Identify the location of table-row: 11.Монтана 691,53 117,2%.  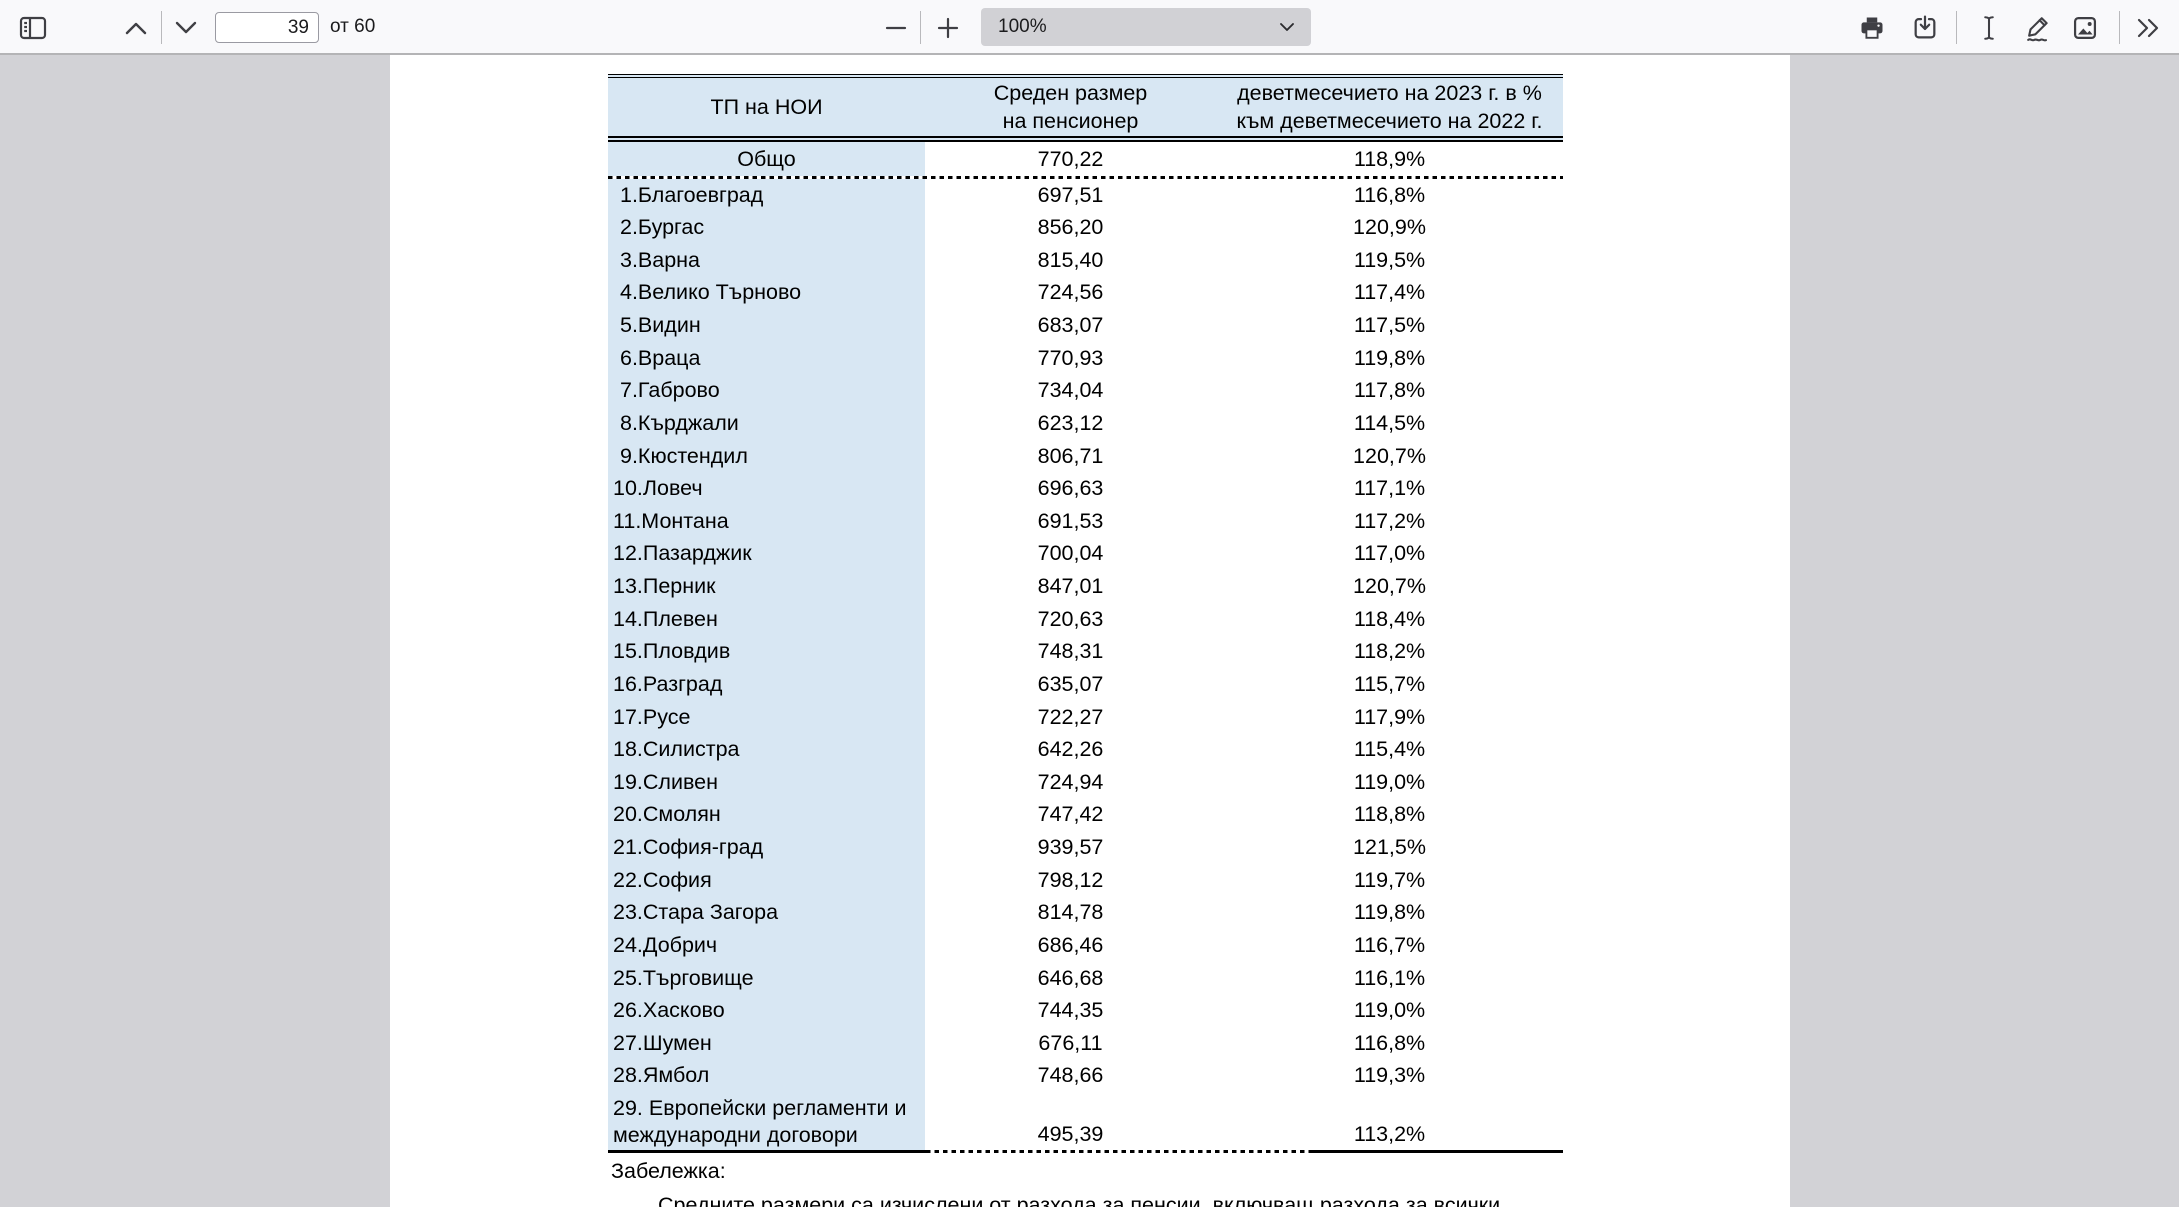
(1085, 521).